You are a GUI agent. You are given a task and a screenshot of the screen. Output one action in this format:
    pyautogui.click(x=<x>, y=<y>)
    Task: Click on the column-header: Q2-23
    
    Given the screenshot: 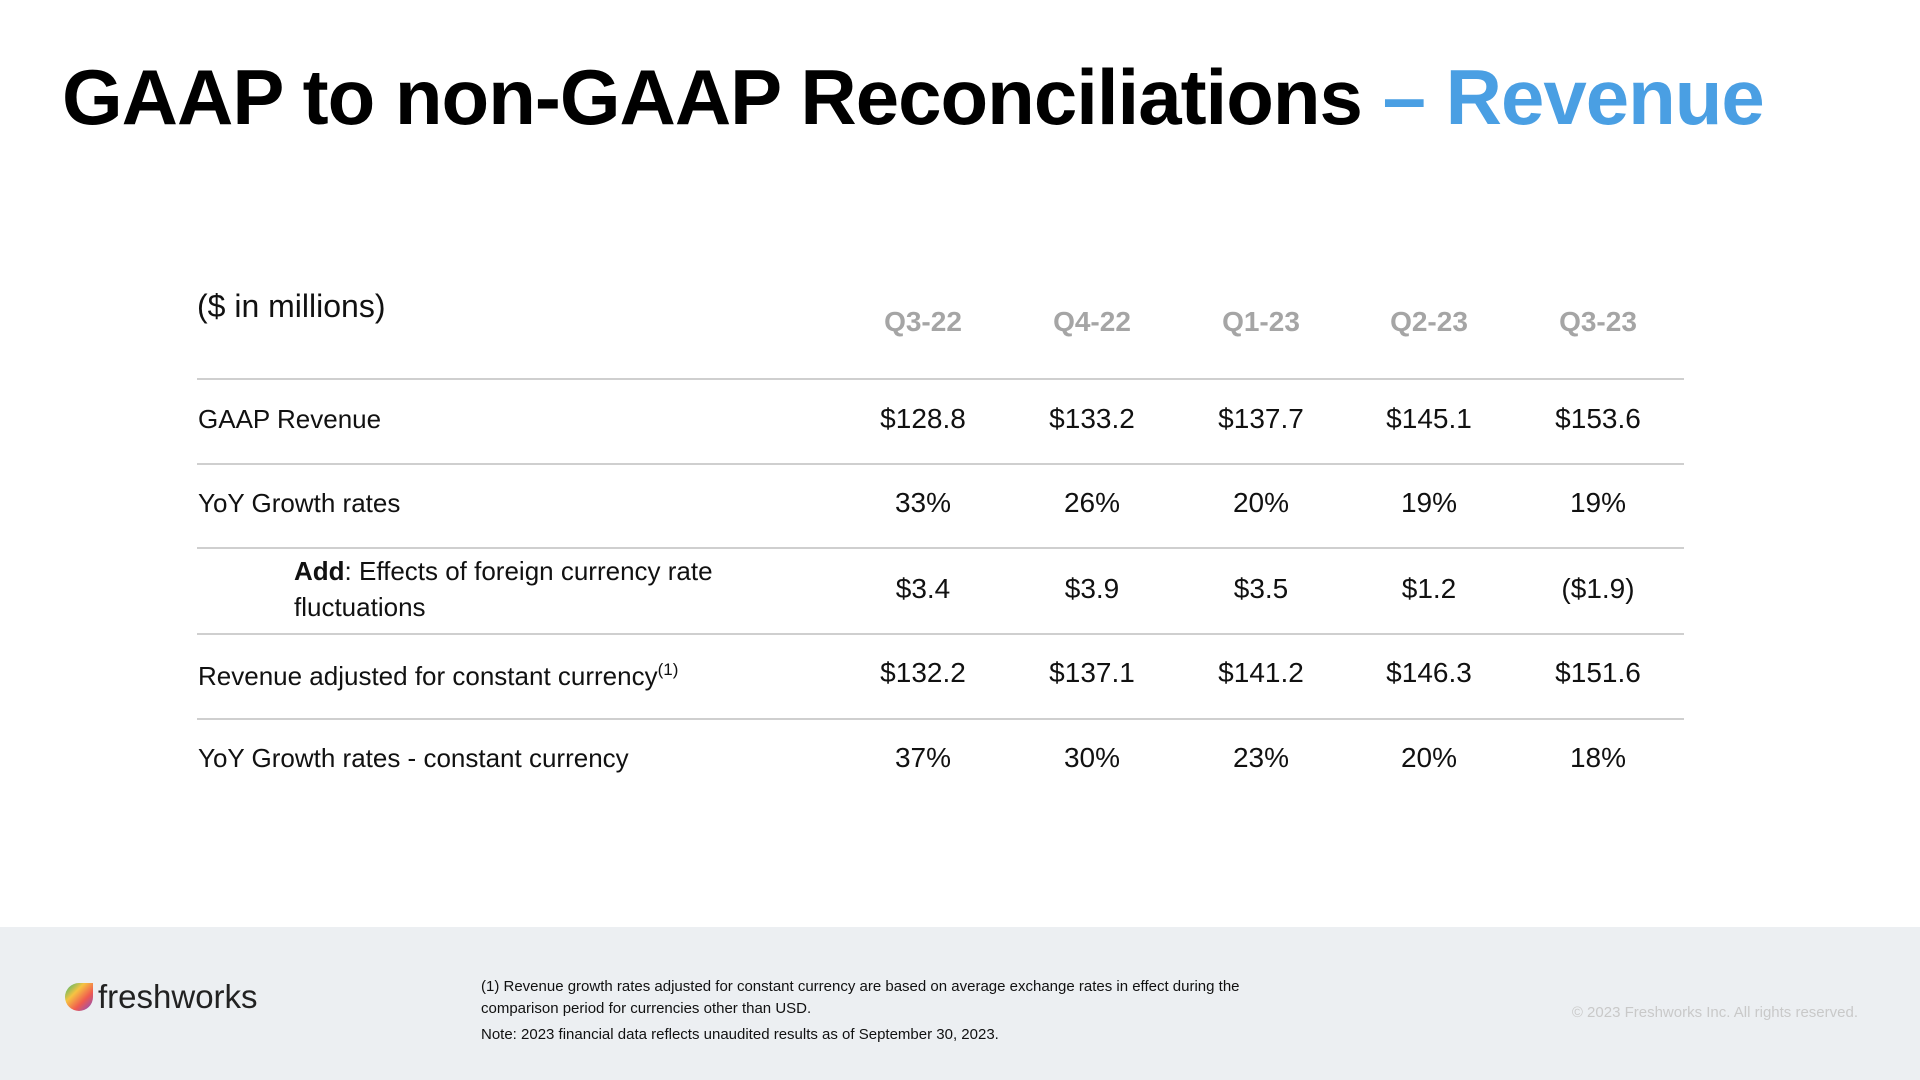 What is the action you would take?
    pyautogui.click(x=1429, y=321)
    